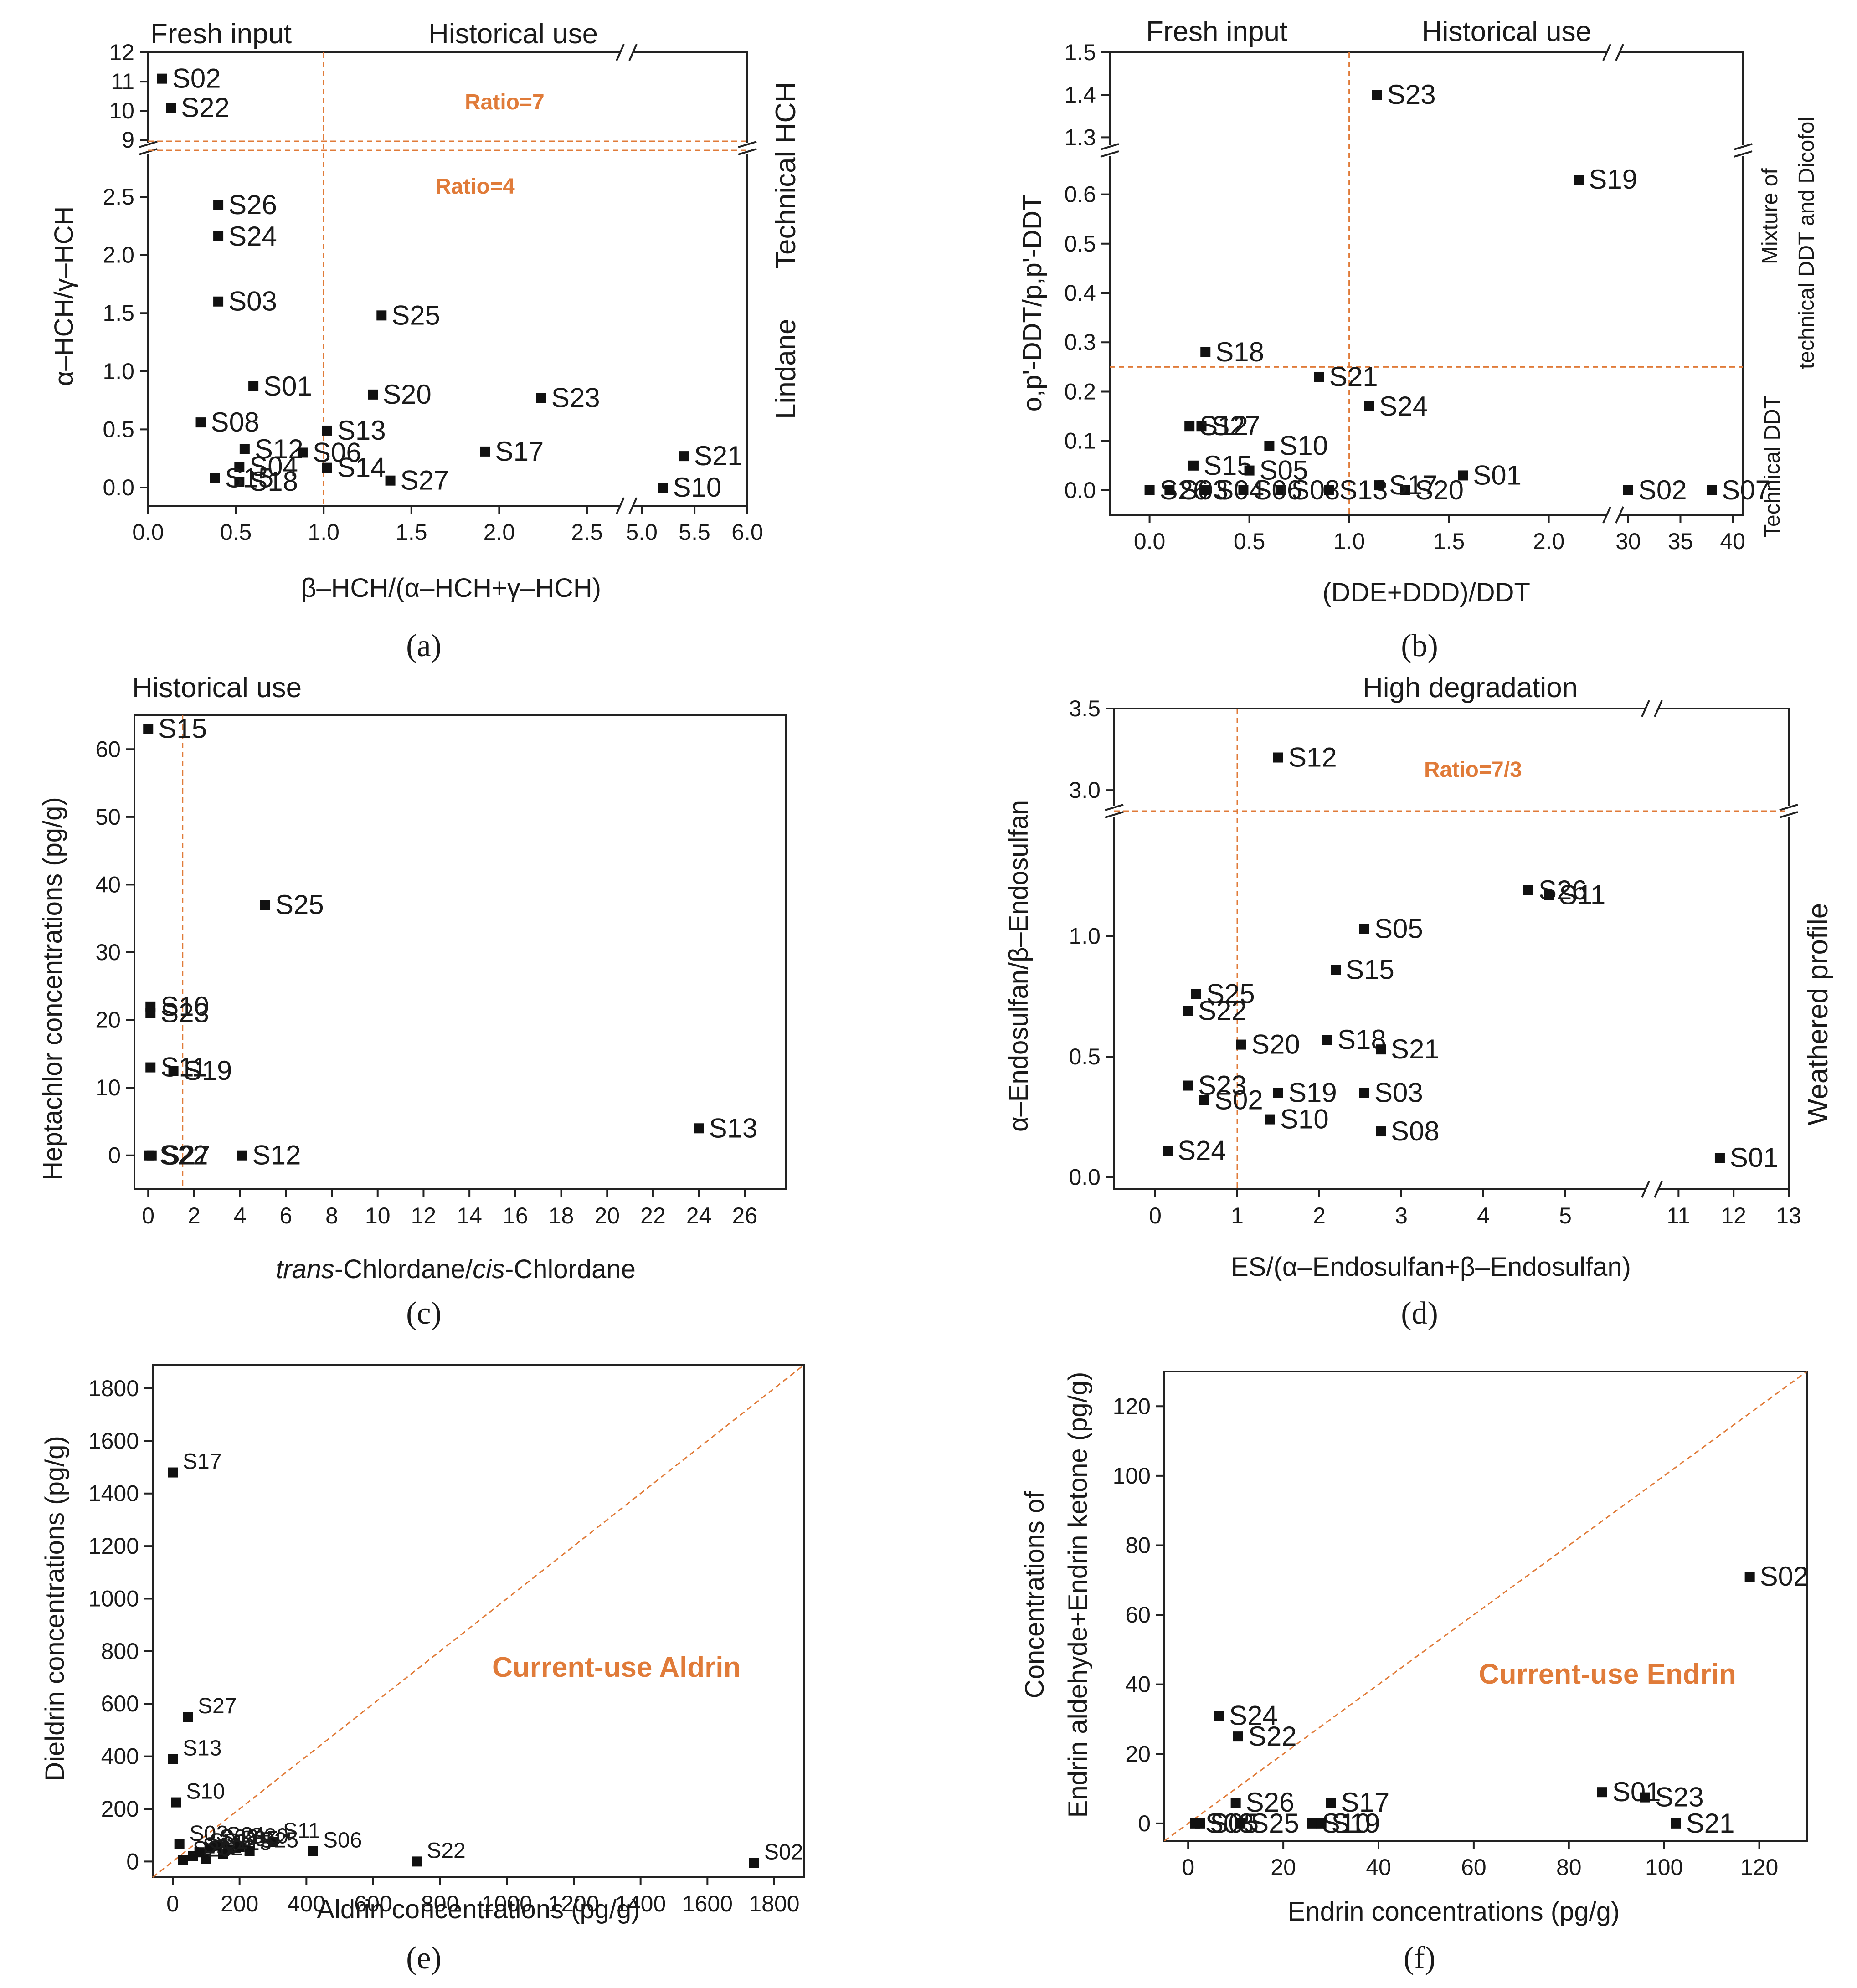  What do you see at coordinates (733, 1128) in the screenshot?
I see `point-label-s13: S13` at bounding box center [733, 1128].